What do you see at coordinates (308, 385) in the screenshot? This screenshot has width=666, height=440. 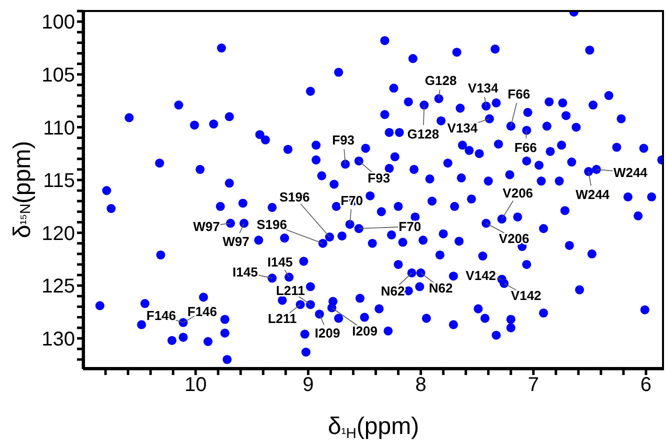 I see `x-tick-label: 9` at bounding box center [308, 385].